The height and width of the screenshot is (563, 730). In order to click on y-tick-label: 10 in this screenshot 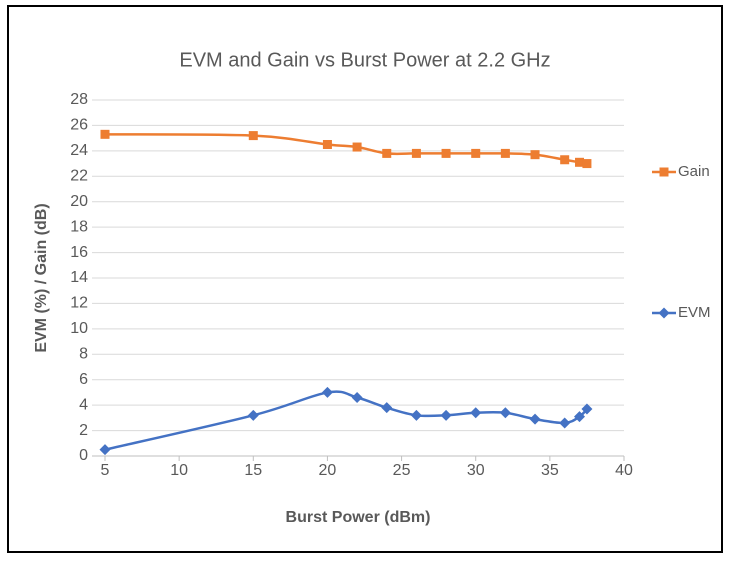, I will do `click(79, 328)`.